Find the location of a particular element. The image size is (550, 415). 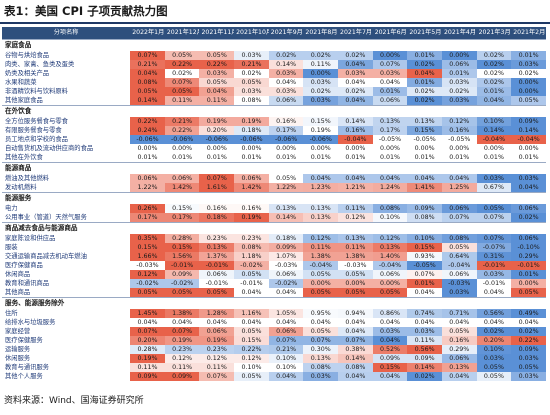

section-label: 能源服务 is located at coordinates (274, 198).